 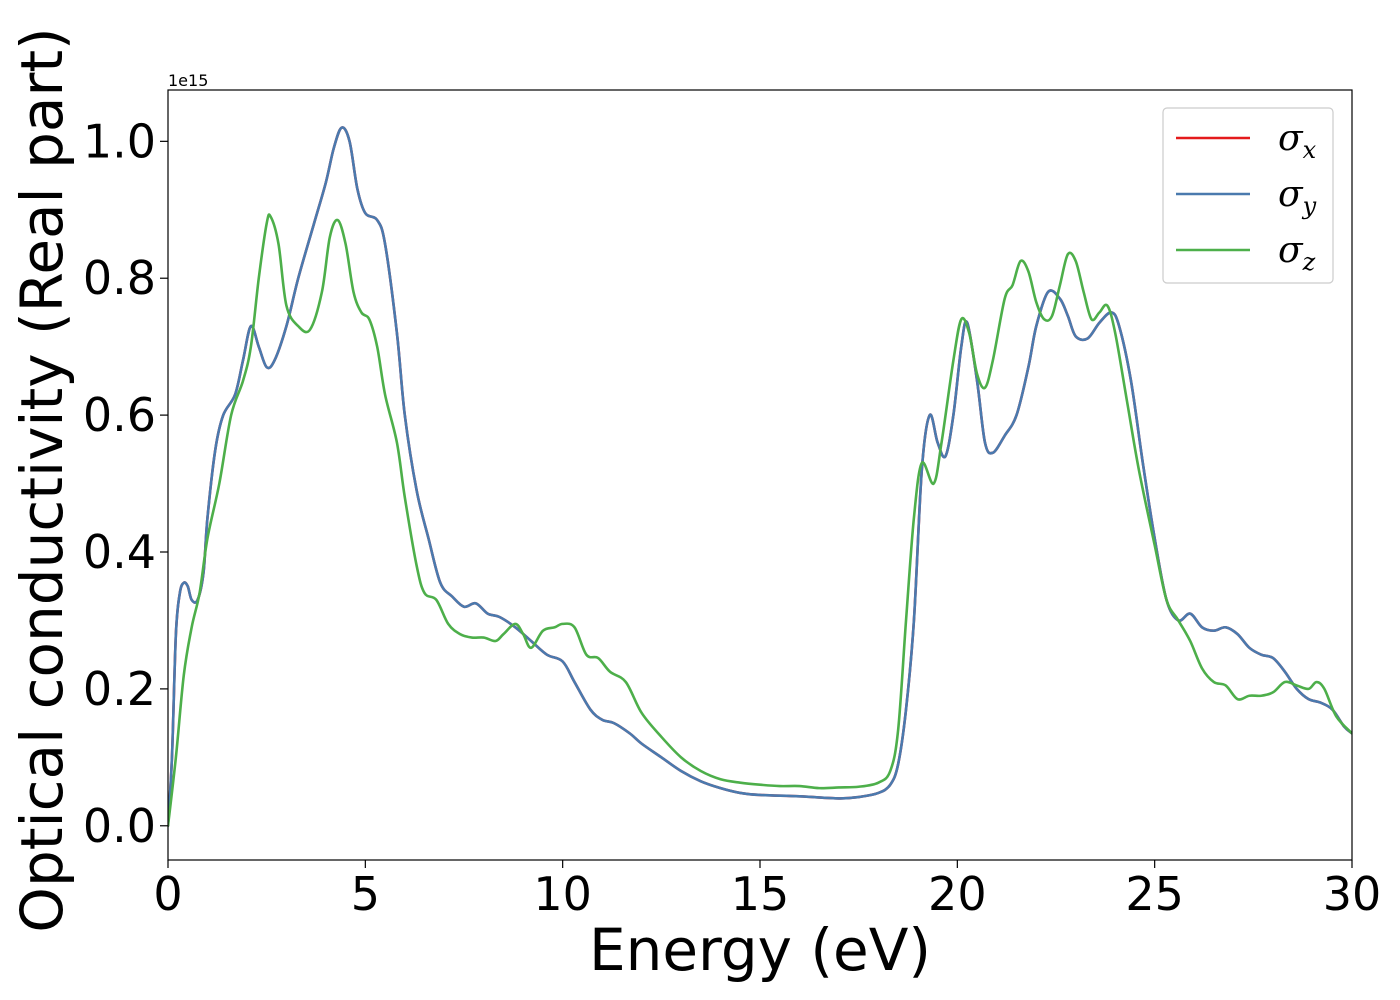 What do you see at coordinates (119, 689) in the screenshot?
I see `y-tick-label: 0.2` at bounding box center [119, 689].